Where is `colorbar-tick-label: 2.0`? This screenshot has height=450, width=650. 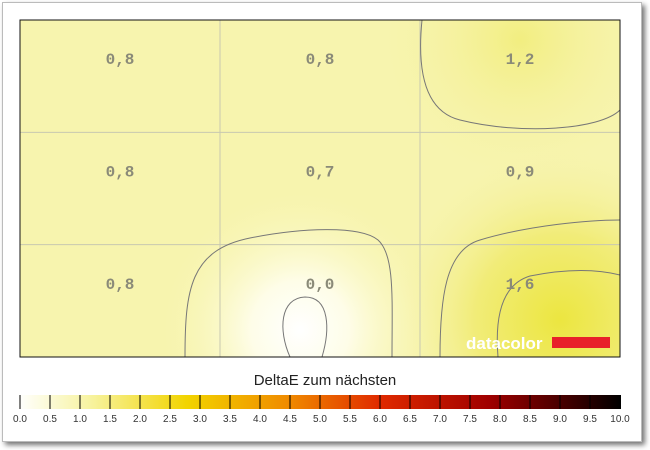
colorbar-tick-label: 2.0 is located at coordinates (140, 419).